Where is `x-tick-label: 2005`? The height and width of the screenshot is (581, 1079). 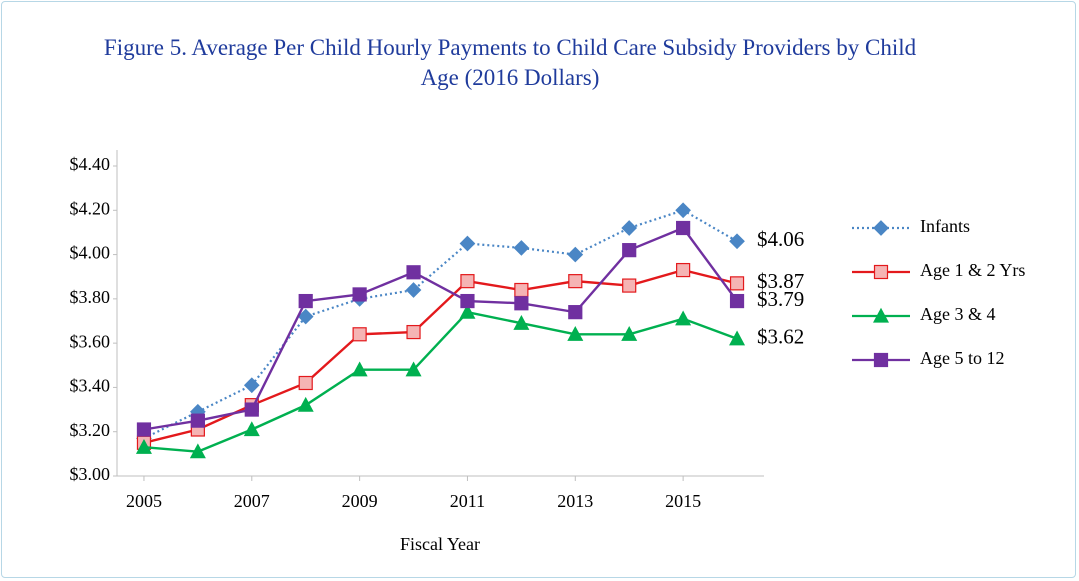
x-tick-label: 2005 is located at coordinates (144, 501).